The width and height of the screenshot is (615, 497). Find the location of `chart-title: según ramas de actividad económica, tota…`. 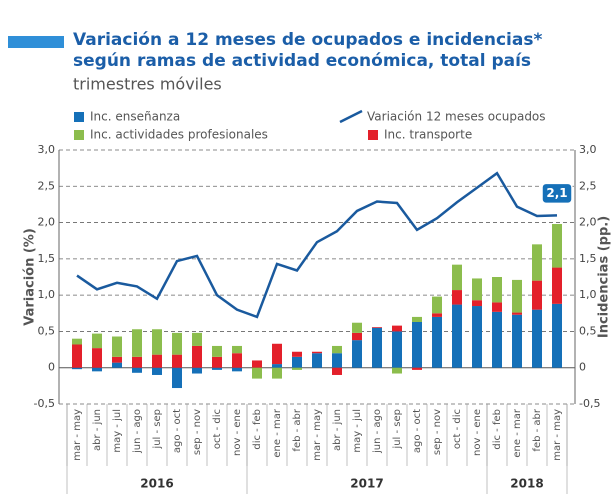

chart-title: según ramas de actividad económica, tota… is located at coordinates (302, 61).